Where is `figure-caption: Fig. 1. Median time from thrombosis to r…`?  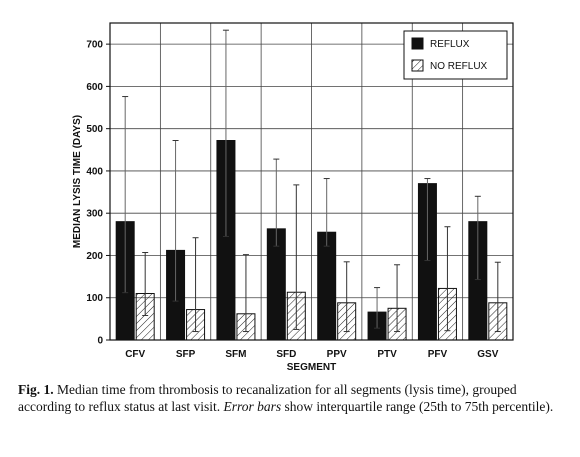
figure-caption: Fig. 1. Median time from thrombosis to r… is located at coordinates (292, 398).